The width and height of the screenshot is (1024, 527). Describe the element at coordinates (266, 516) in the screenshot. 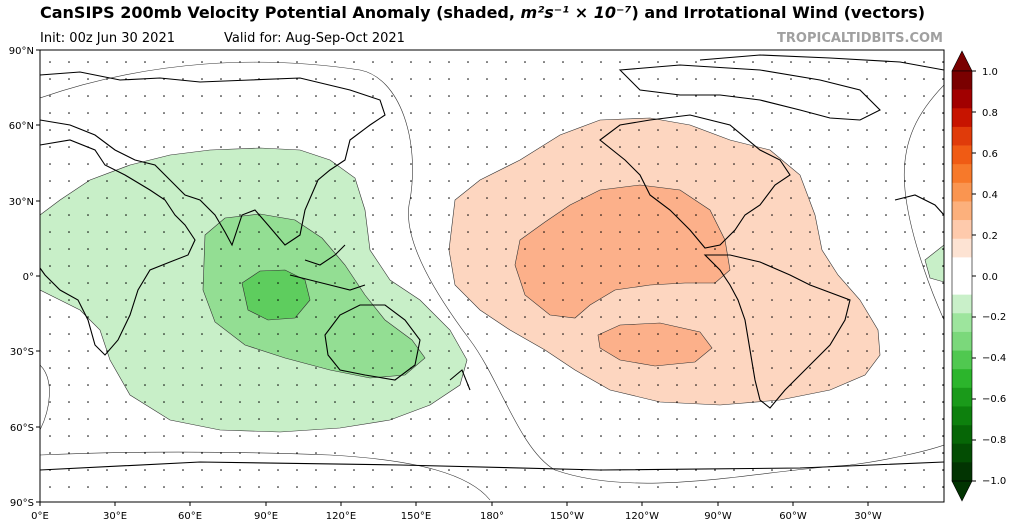

I see `lon-tick-label: 90°E` at that location.